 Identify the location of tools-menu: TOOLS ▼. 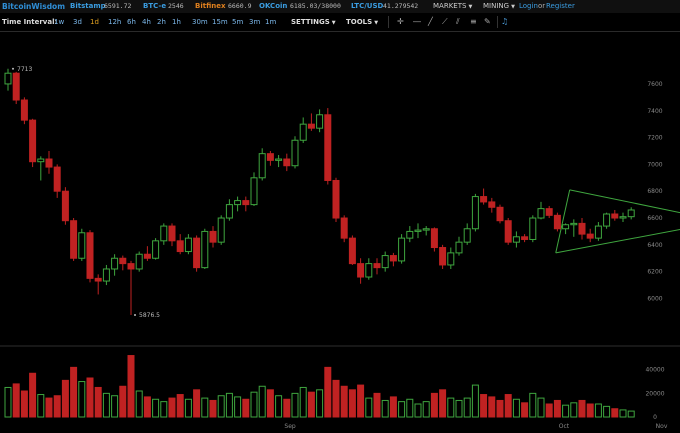
(362, 22).